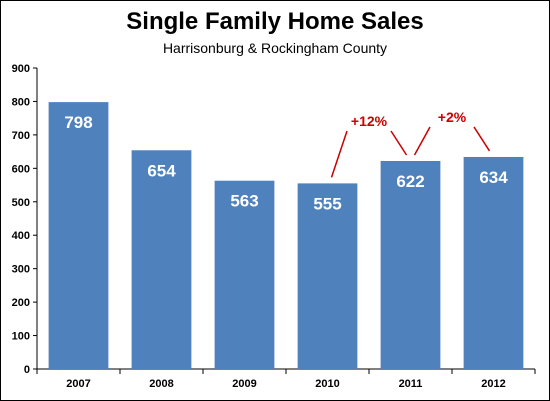 This screenshot has width=550, height=401. Describe the element at coordinates (21, 337) in the screenshot. I see `y-tick-label: 100` at that location.